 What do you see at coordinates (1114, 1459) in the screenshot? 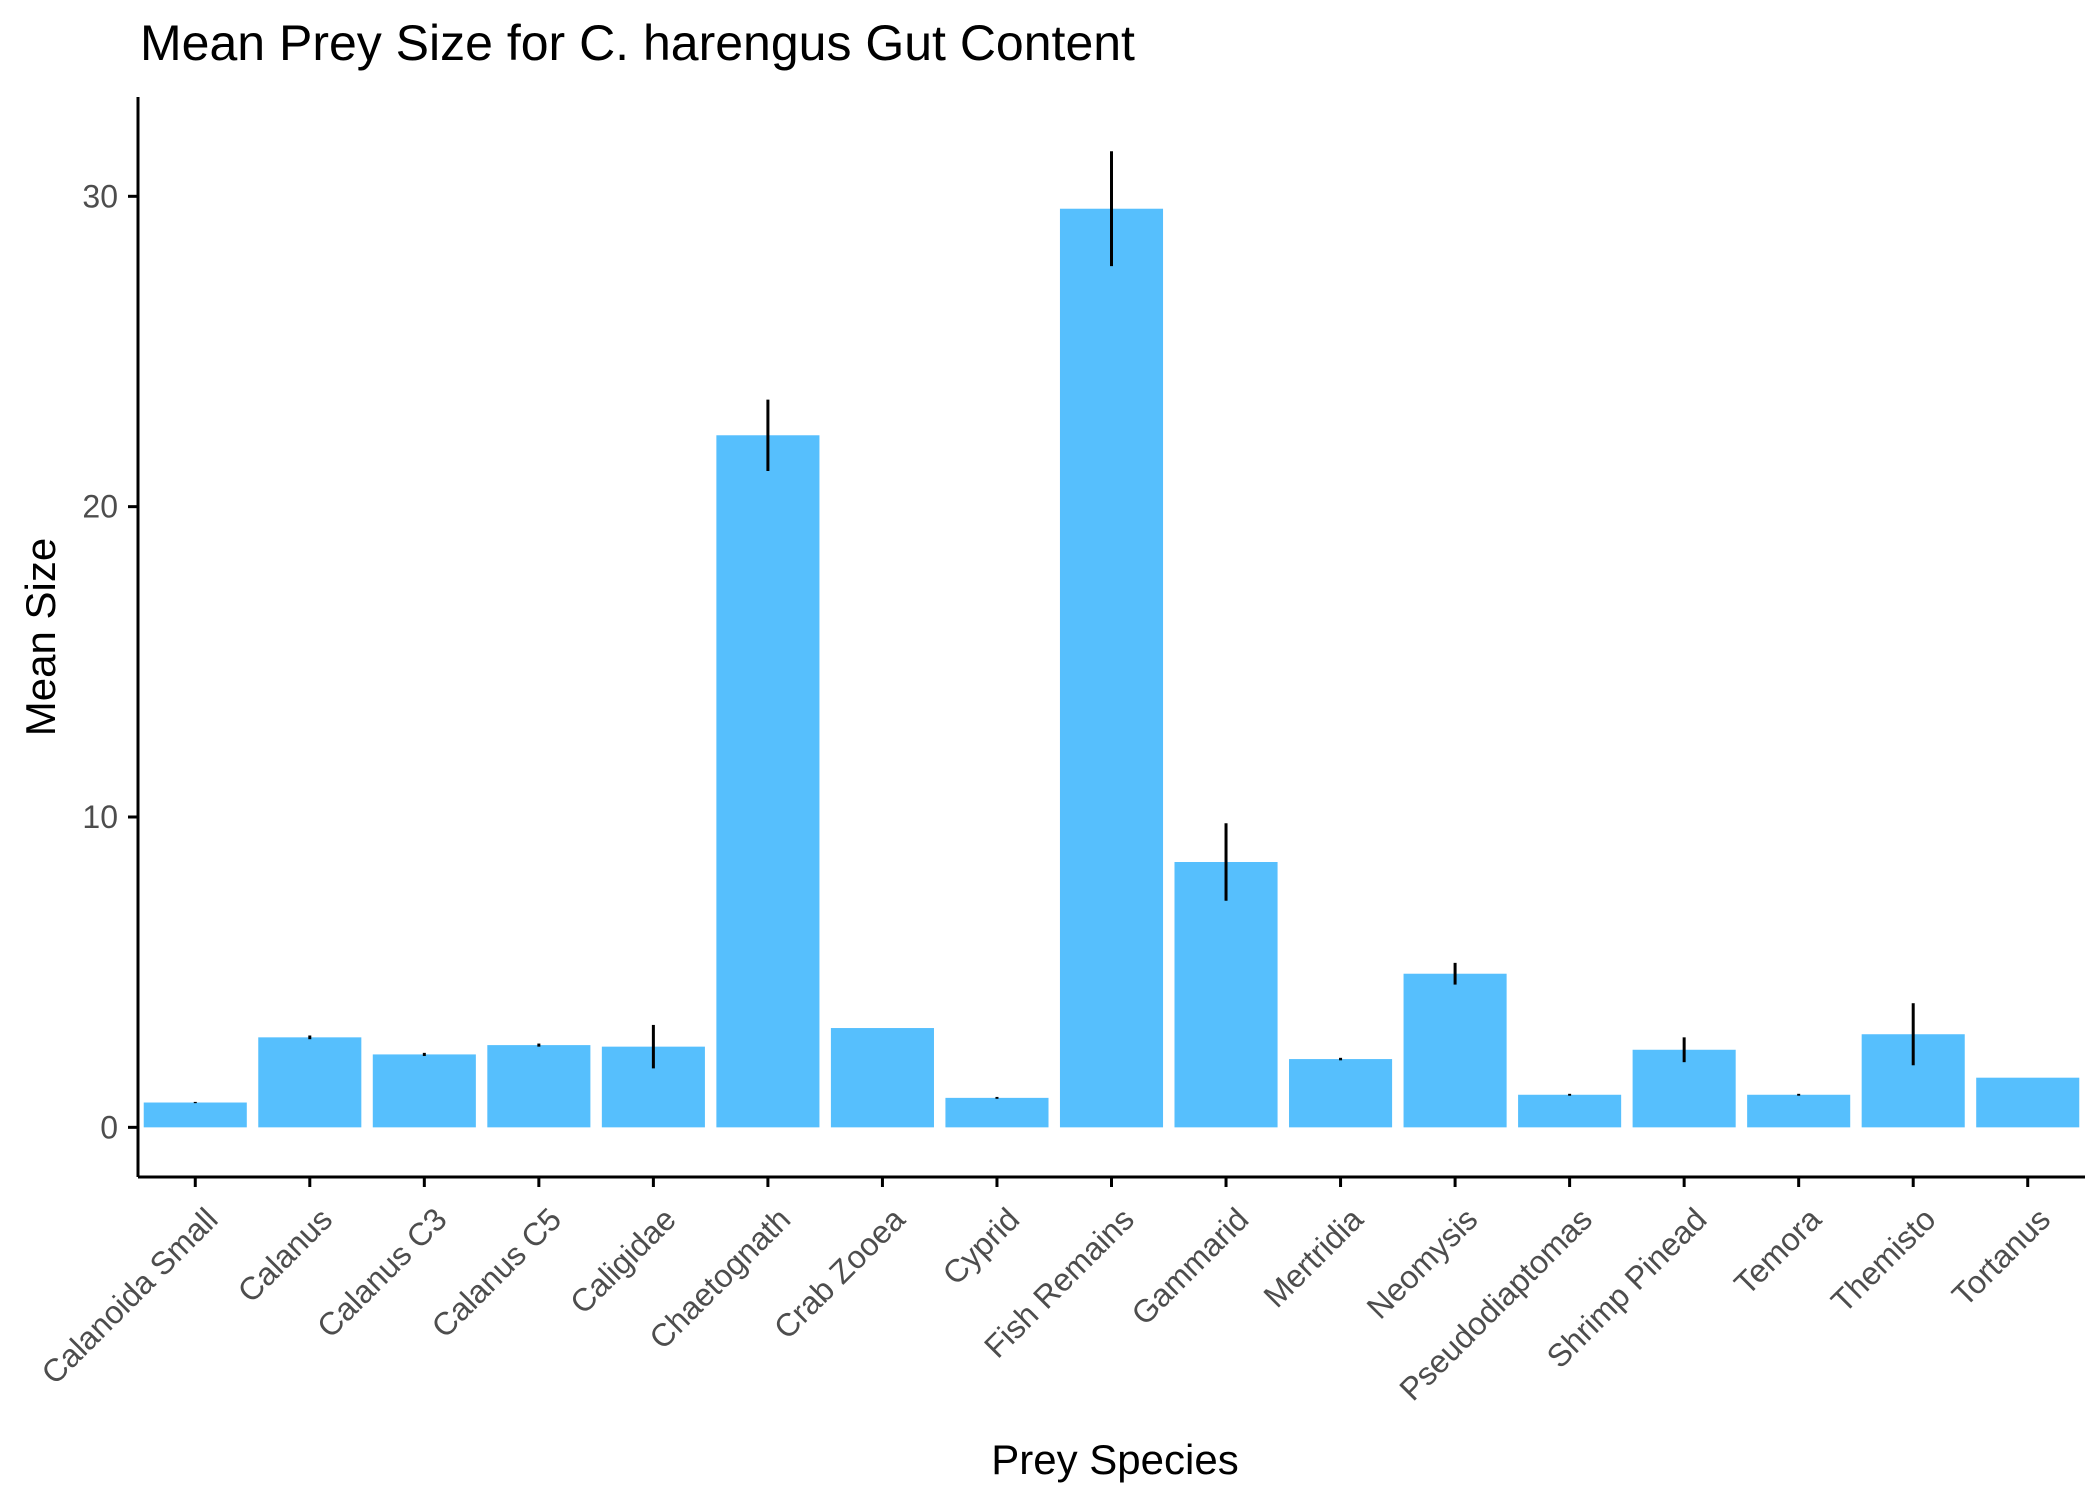
I see `x-axis-title: Prey Species` at bounding box center [1114, 1459].